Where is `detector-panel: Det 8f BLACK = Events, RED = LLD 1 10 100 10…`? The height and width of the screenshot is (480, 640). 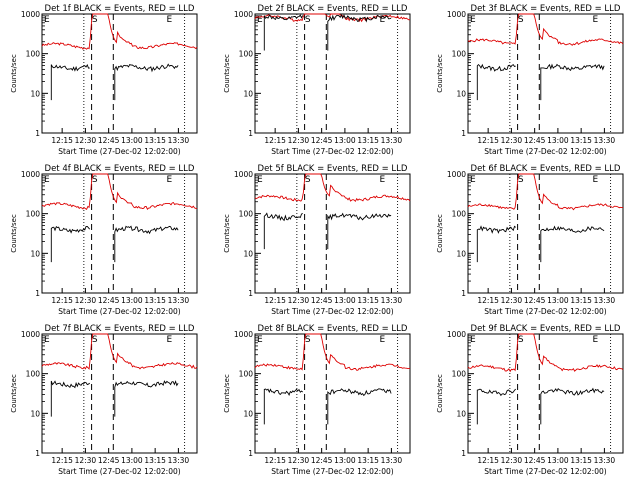
detector-panel: Det 8f BLACK = Events, RED = LLD 1 10 100 10… is located at coordinates (319, 400).